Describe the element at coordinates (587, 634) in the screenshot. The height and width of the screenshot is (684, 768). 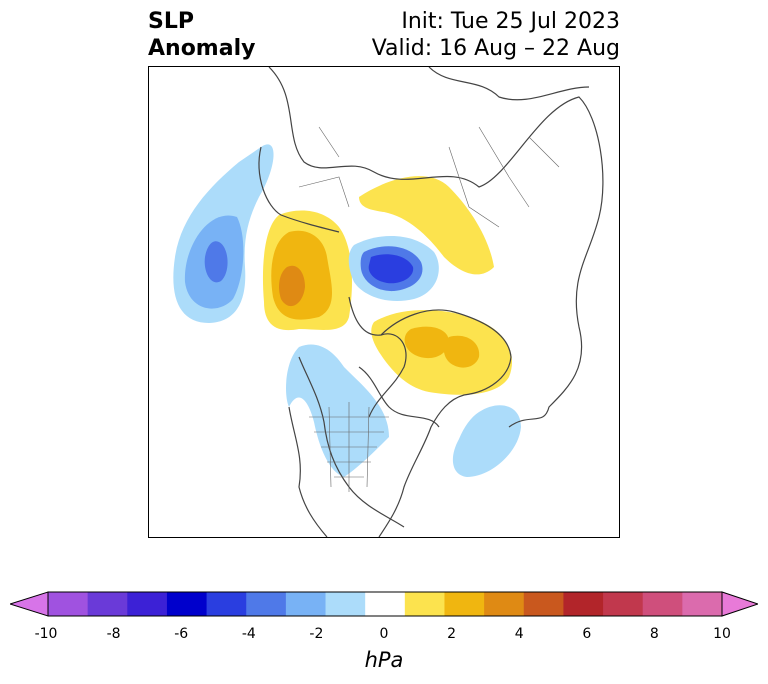
I see `colorbar-tick-label: 6` at that location.